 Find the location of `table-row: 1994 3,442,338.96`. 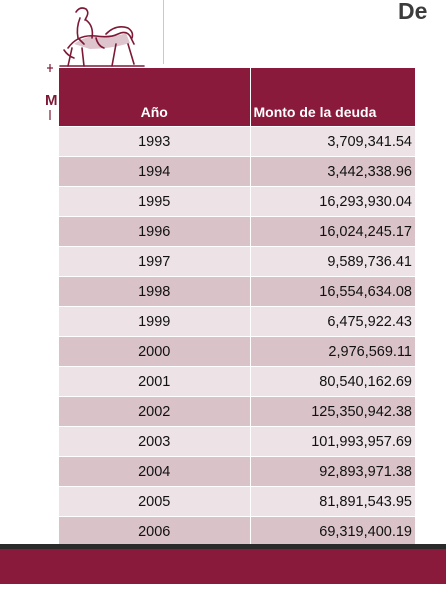

table-row: 1994 3,442,338.96 is located at coordinates (237, 171).